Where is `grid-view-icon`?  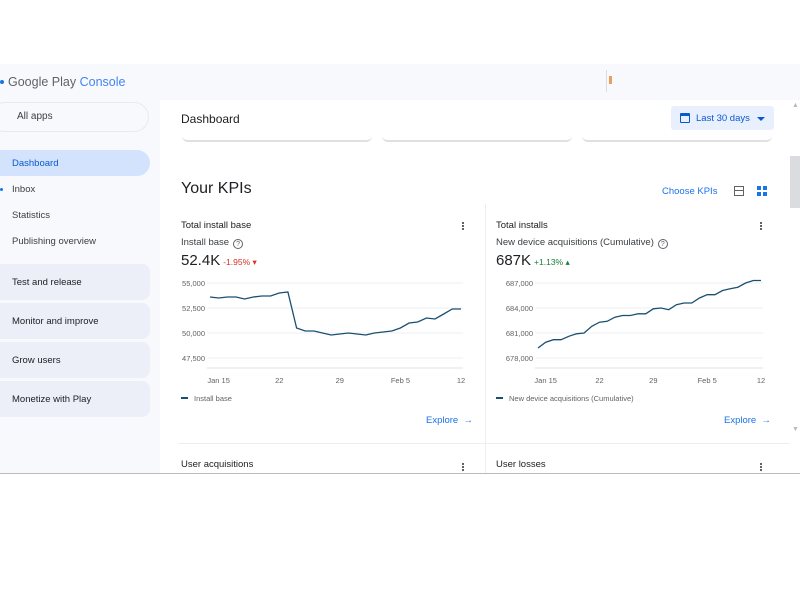 grid-view-icon is located at coordinates (762, 191).